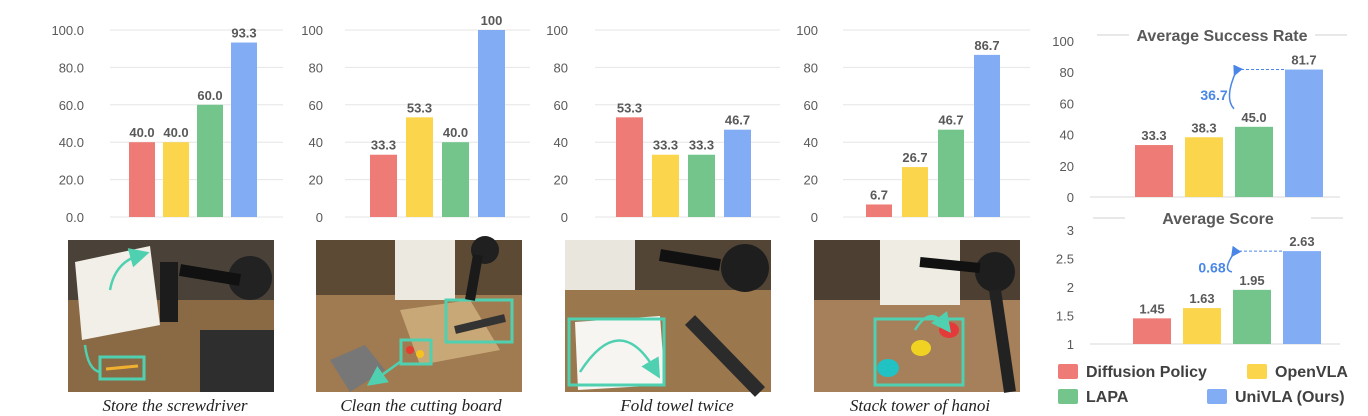 Image resolution: width=1368 pixels, height=416 pixels. Describe the element at coordinates (629, 107) in the screenshot. I see `data-label: 53.3` at that location.